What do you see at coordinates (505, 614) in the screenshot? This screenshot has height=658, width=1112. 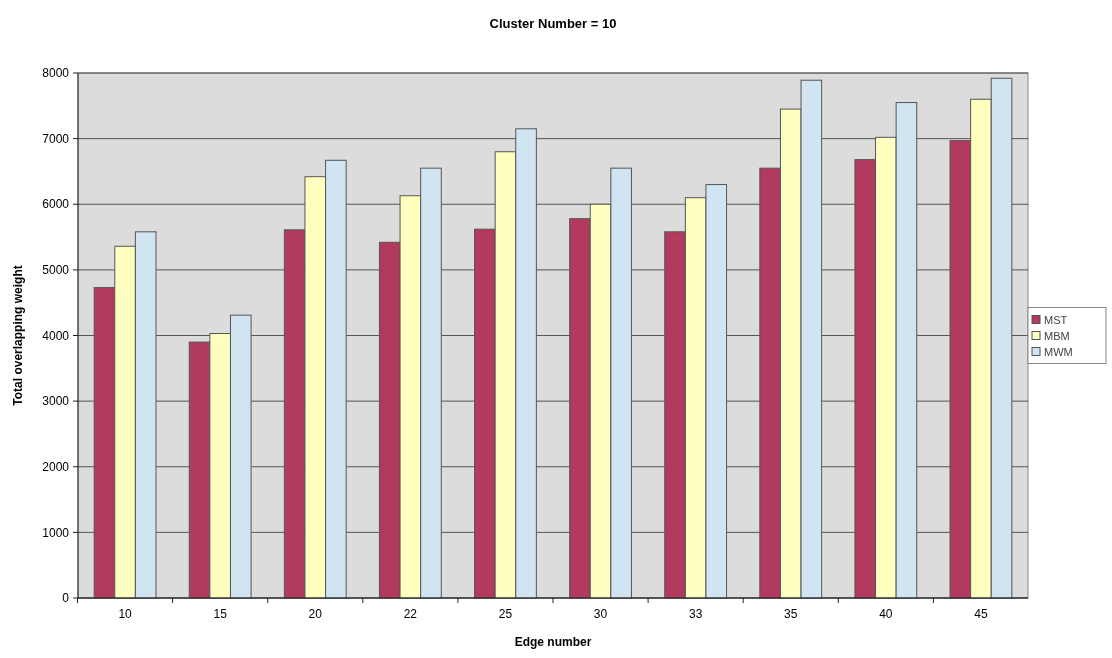 I see `x-tick-label: 25` at bounding box center [505, 614].